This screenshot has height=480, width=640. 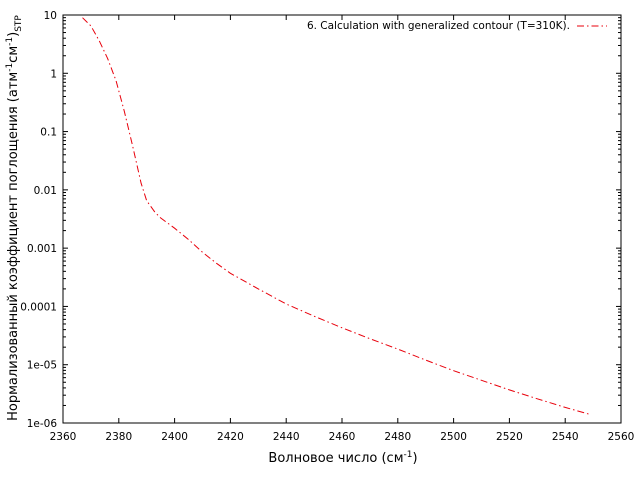 I want to click on x-axis-label: Волновое число (см-1), so click(x=342, y=458).